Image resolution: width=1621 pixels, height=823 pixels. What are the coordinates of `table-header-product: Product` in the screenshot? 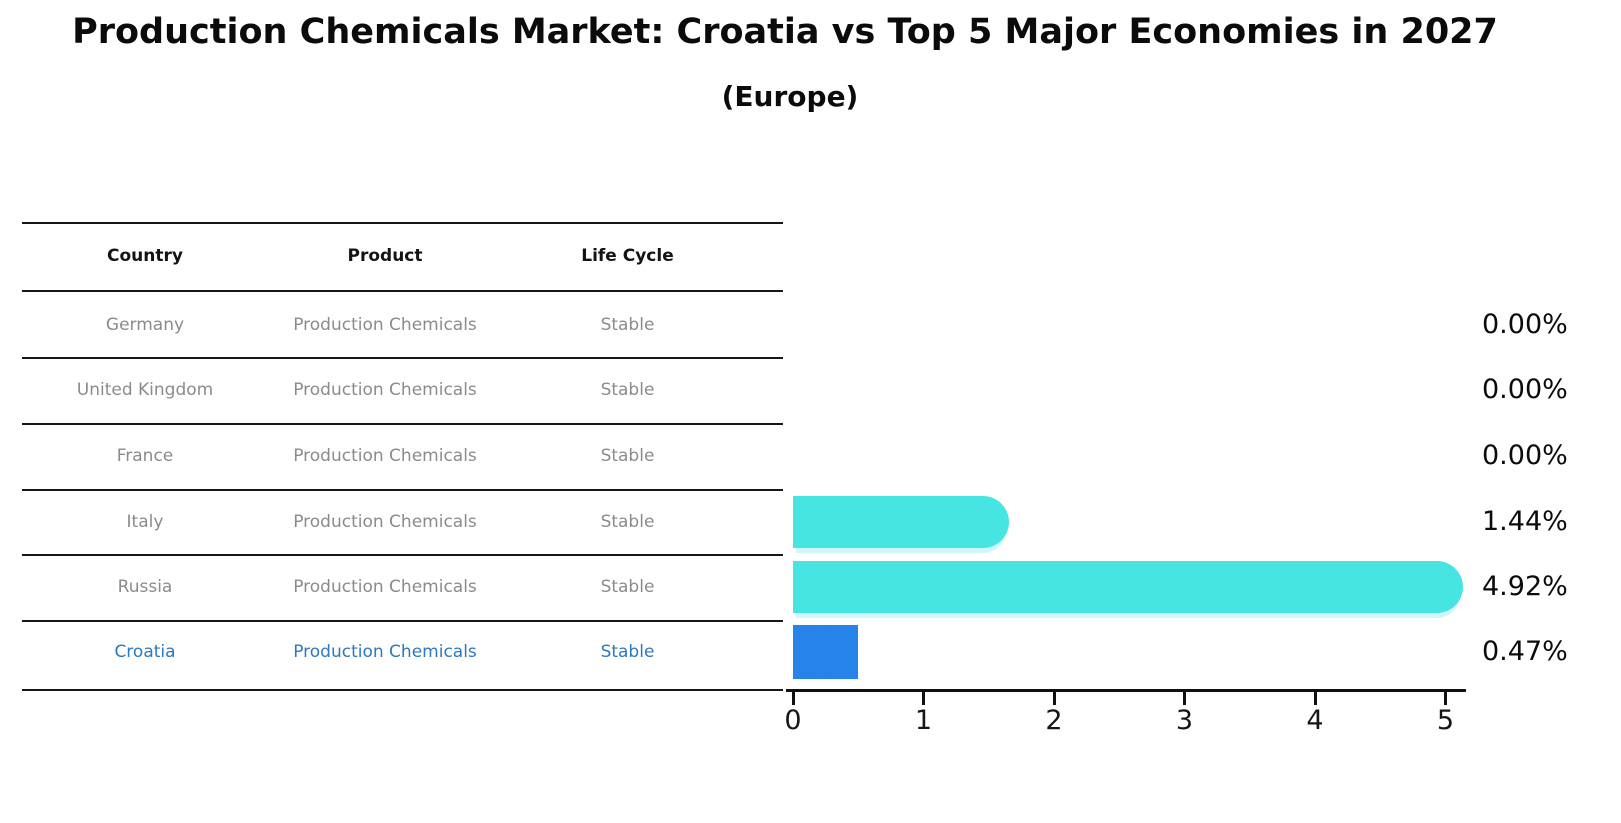 It's located at (385, 256).